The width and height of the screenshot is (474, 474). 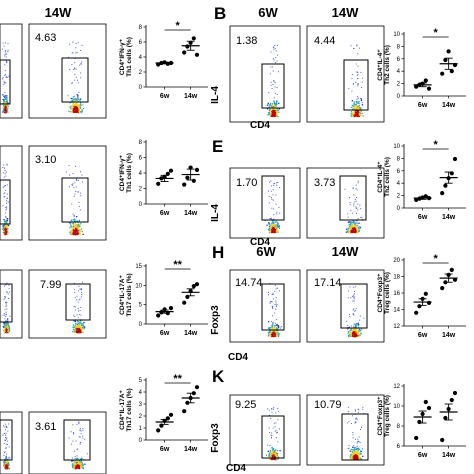 I want to click on x-tick-label: 14w, so click(x=191, y=333).